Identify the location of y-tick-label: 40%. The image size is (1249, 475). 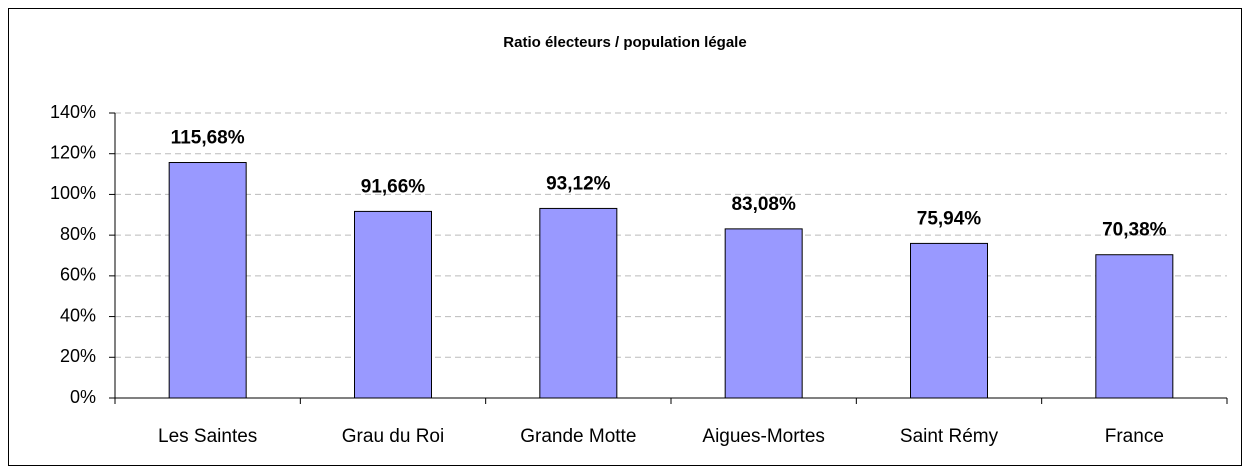
(78, 315).